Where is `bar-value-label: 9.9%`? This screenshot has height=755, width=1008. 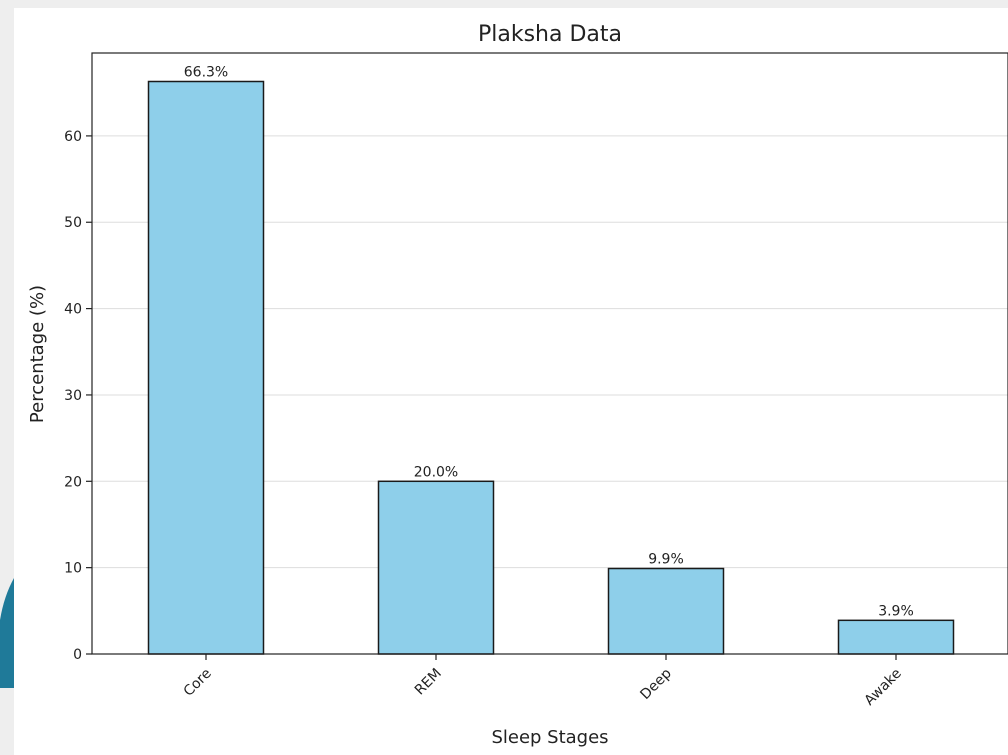 bar-value-label: 9.9% is located at coordinates (666, 560).